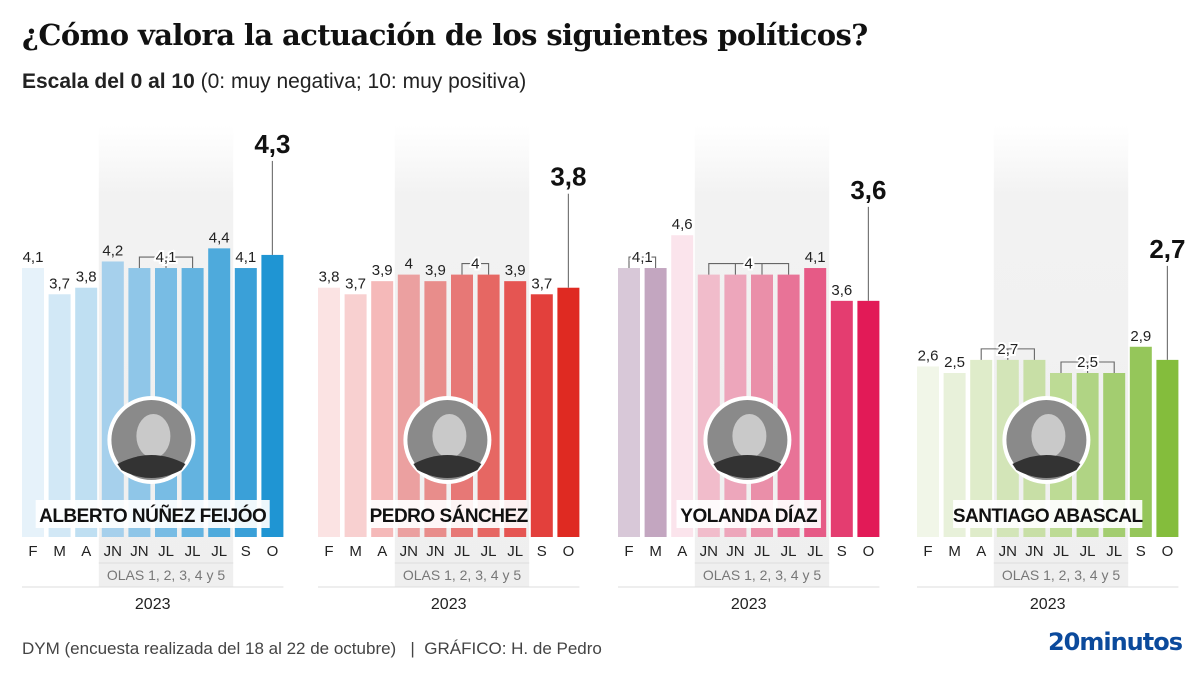 This screenshot has width=1200, height=675. What do you see at coordinates (1167, 249) in the screenshot?
I see `highlight-value-label: 2,7` at bounding box center [1167, 249].